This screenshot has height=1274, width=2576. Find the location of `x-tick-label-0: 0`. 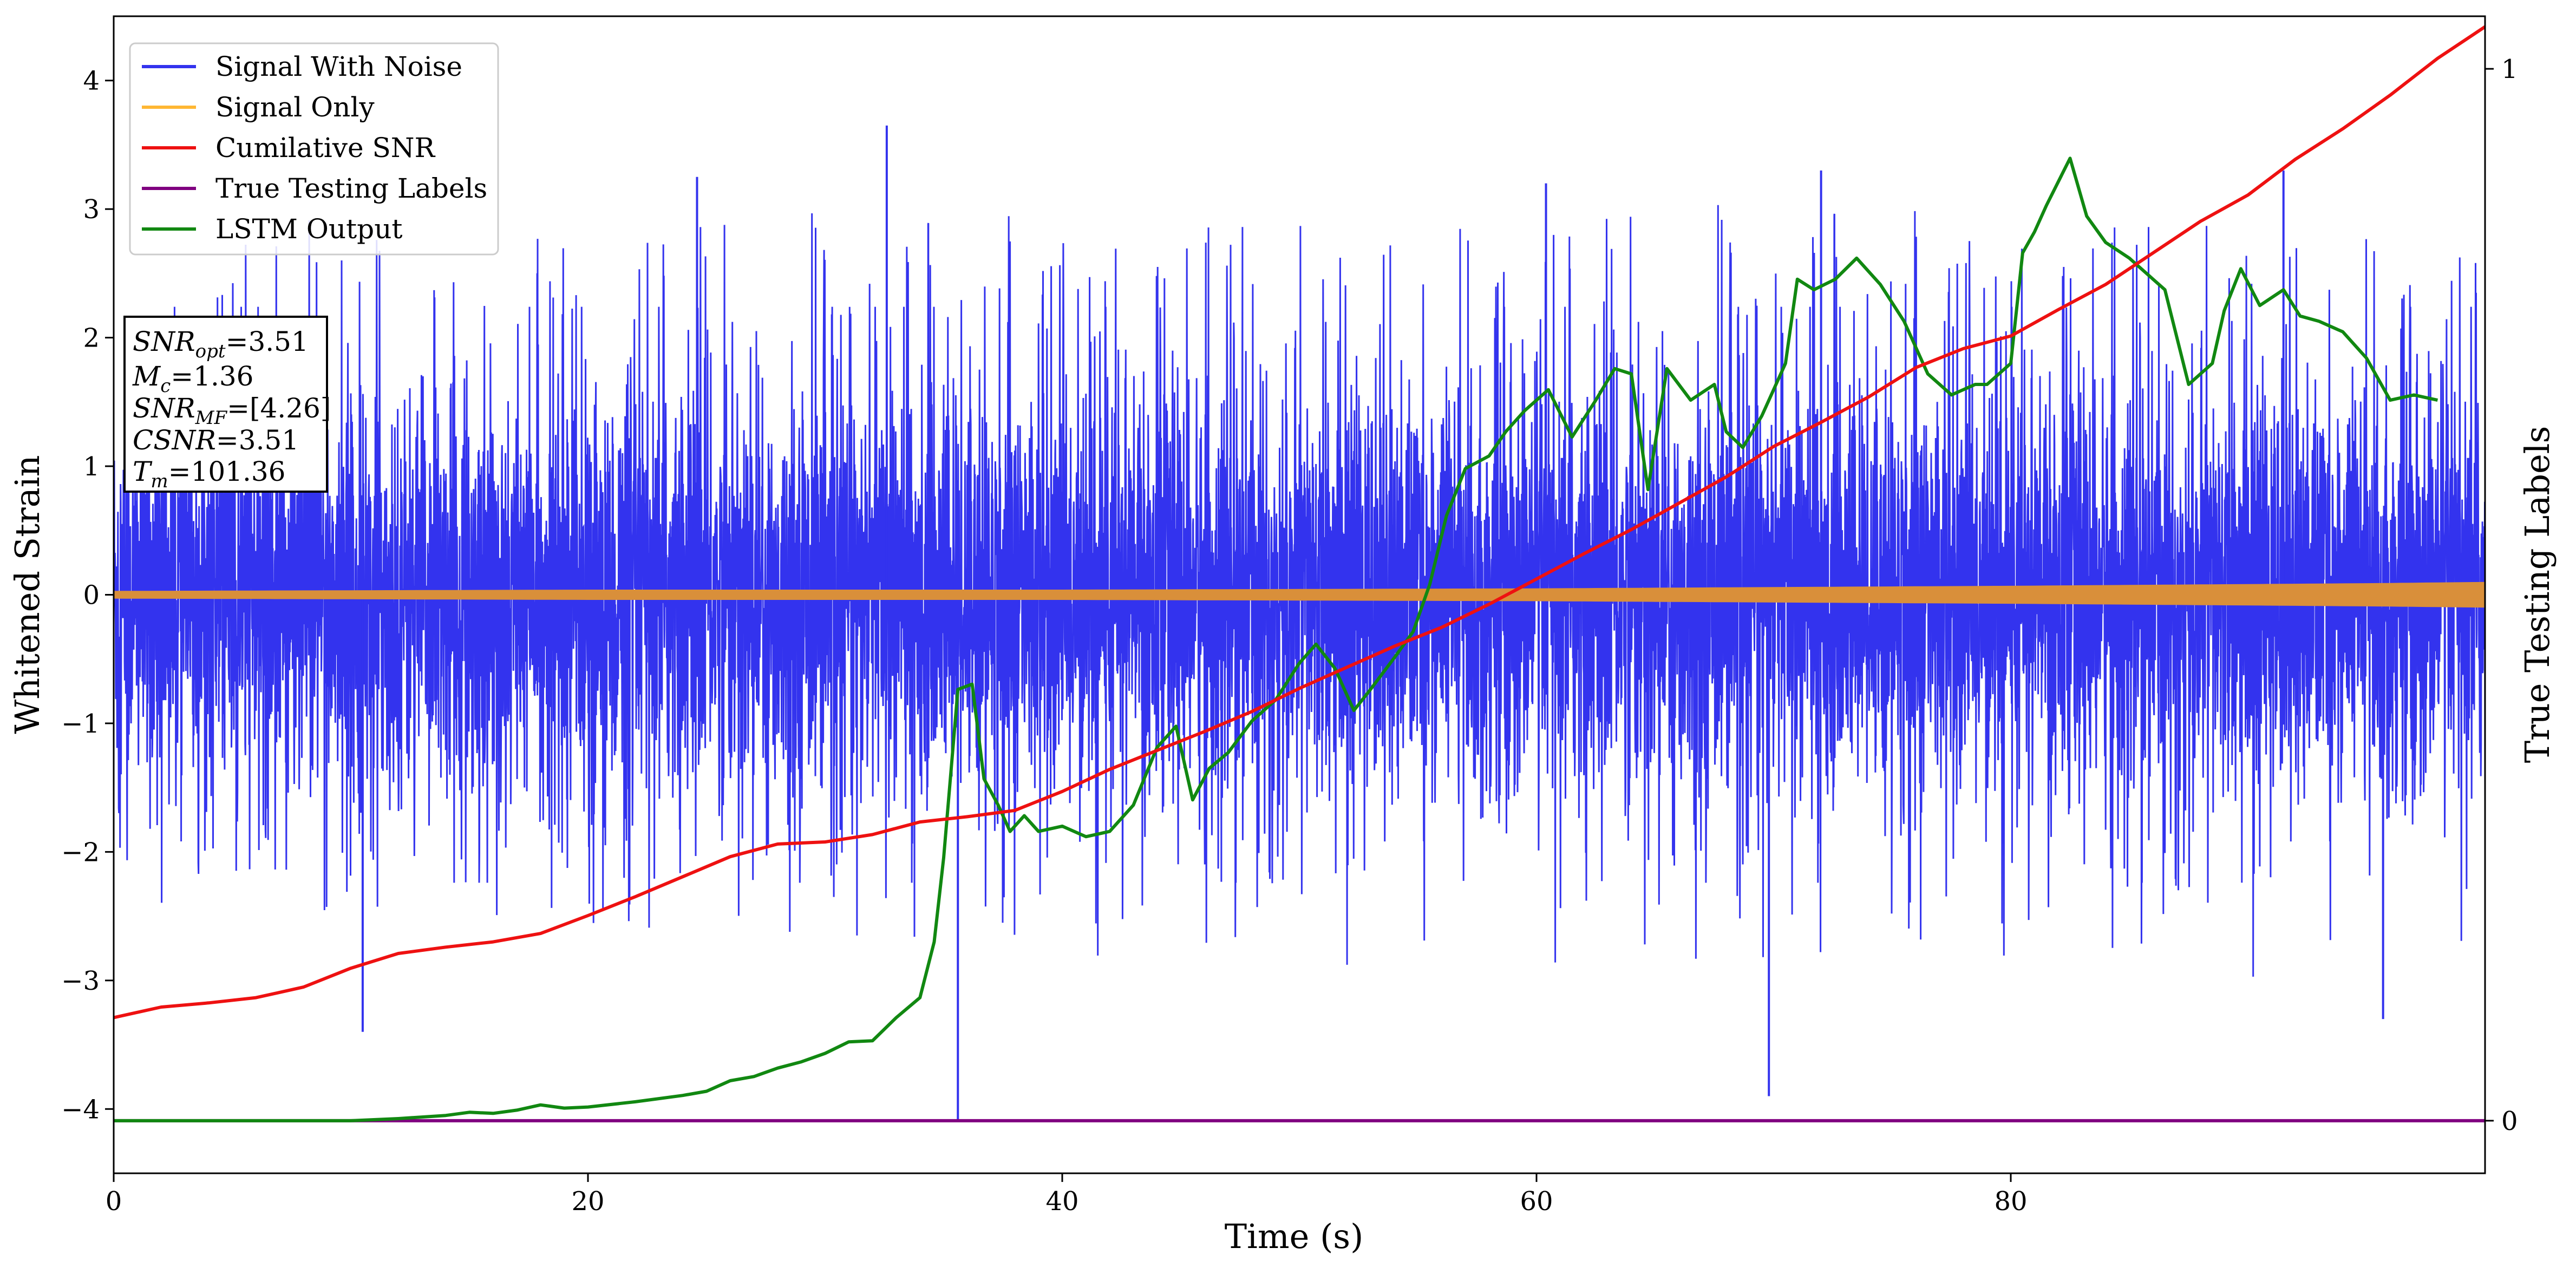

x-tick-label-0: 0 is located at coordinates (114, 1201).